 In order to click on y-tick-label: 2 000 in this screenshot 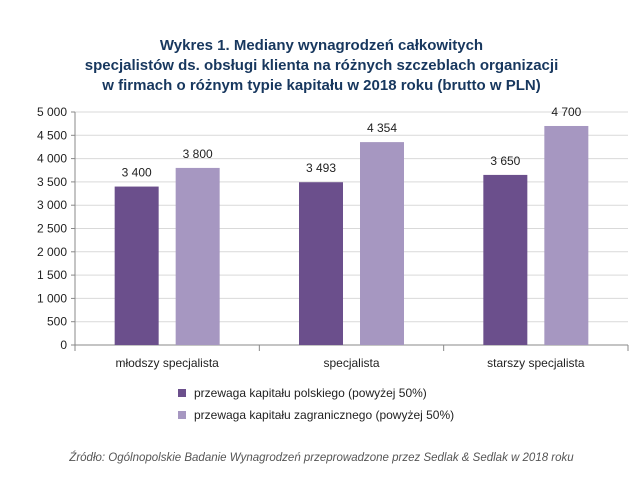, I will do `click(52, 252)`.